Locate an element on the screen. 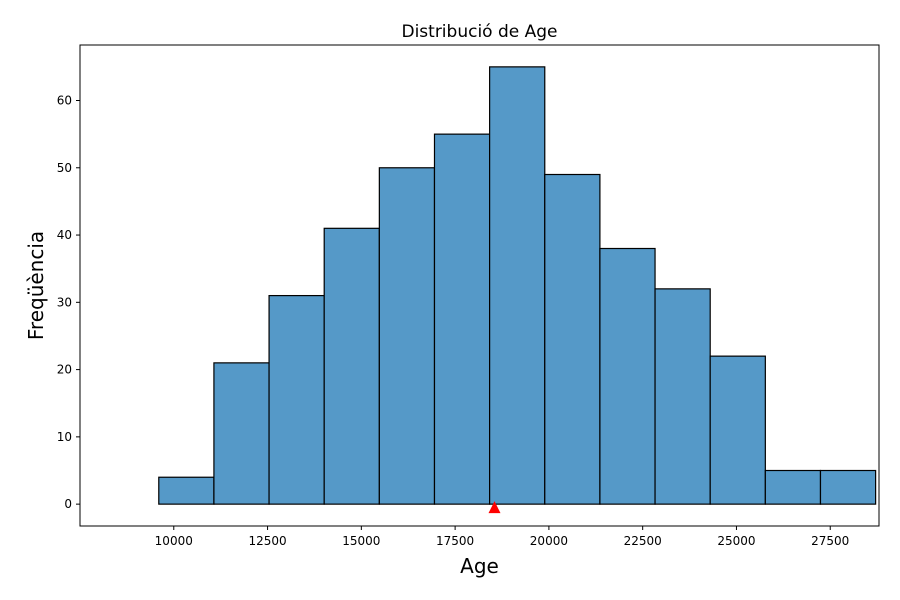 The width and height of the screenshot is (900, 600). x-tick-label: 27500 is located at coordinates (830, 541).